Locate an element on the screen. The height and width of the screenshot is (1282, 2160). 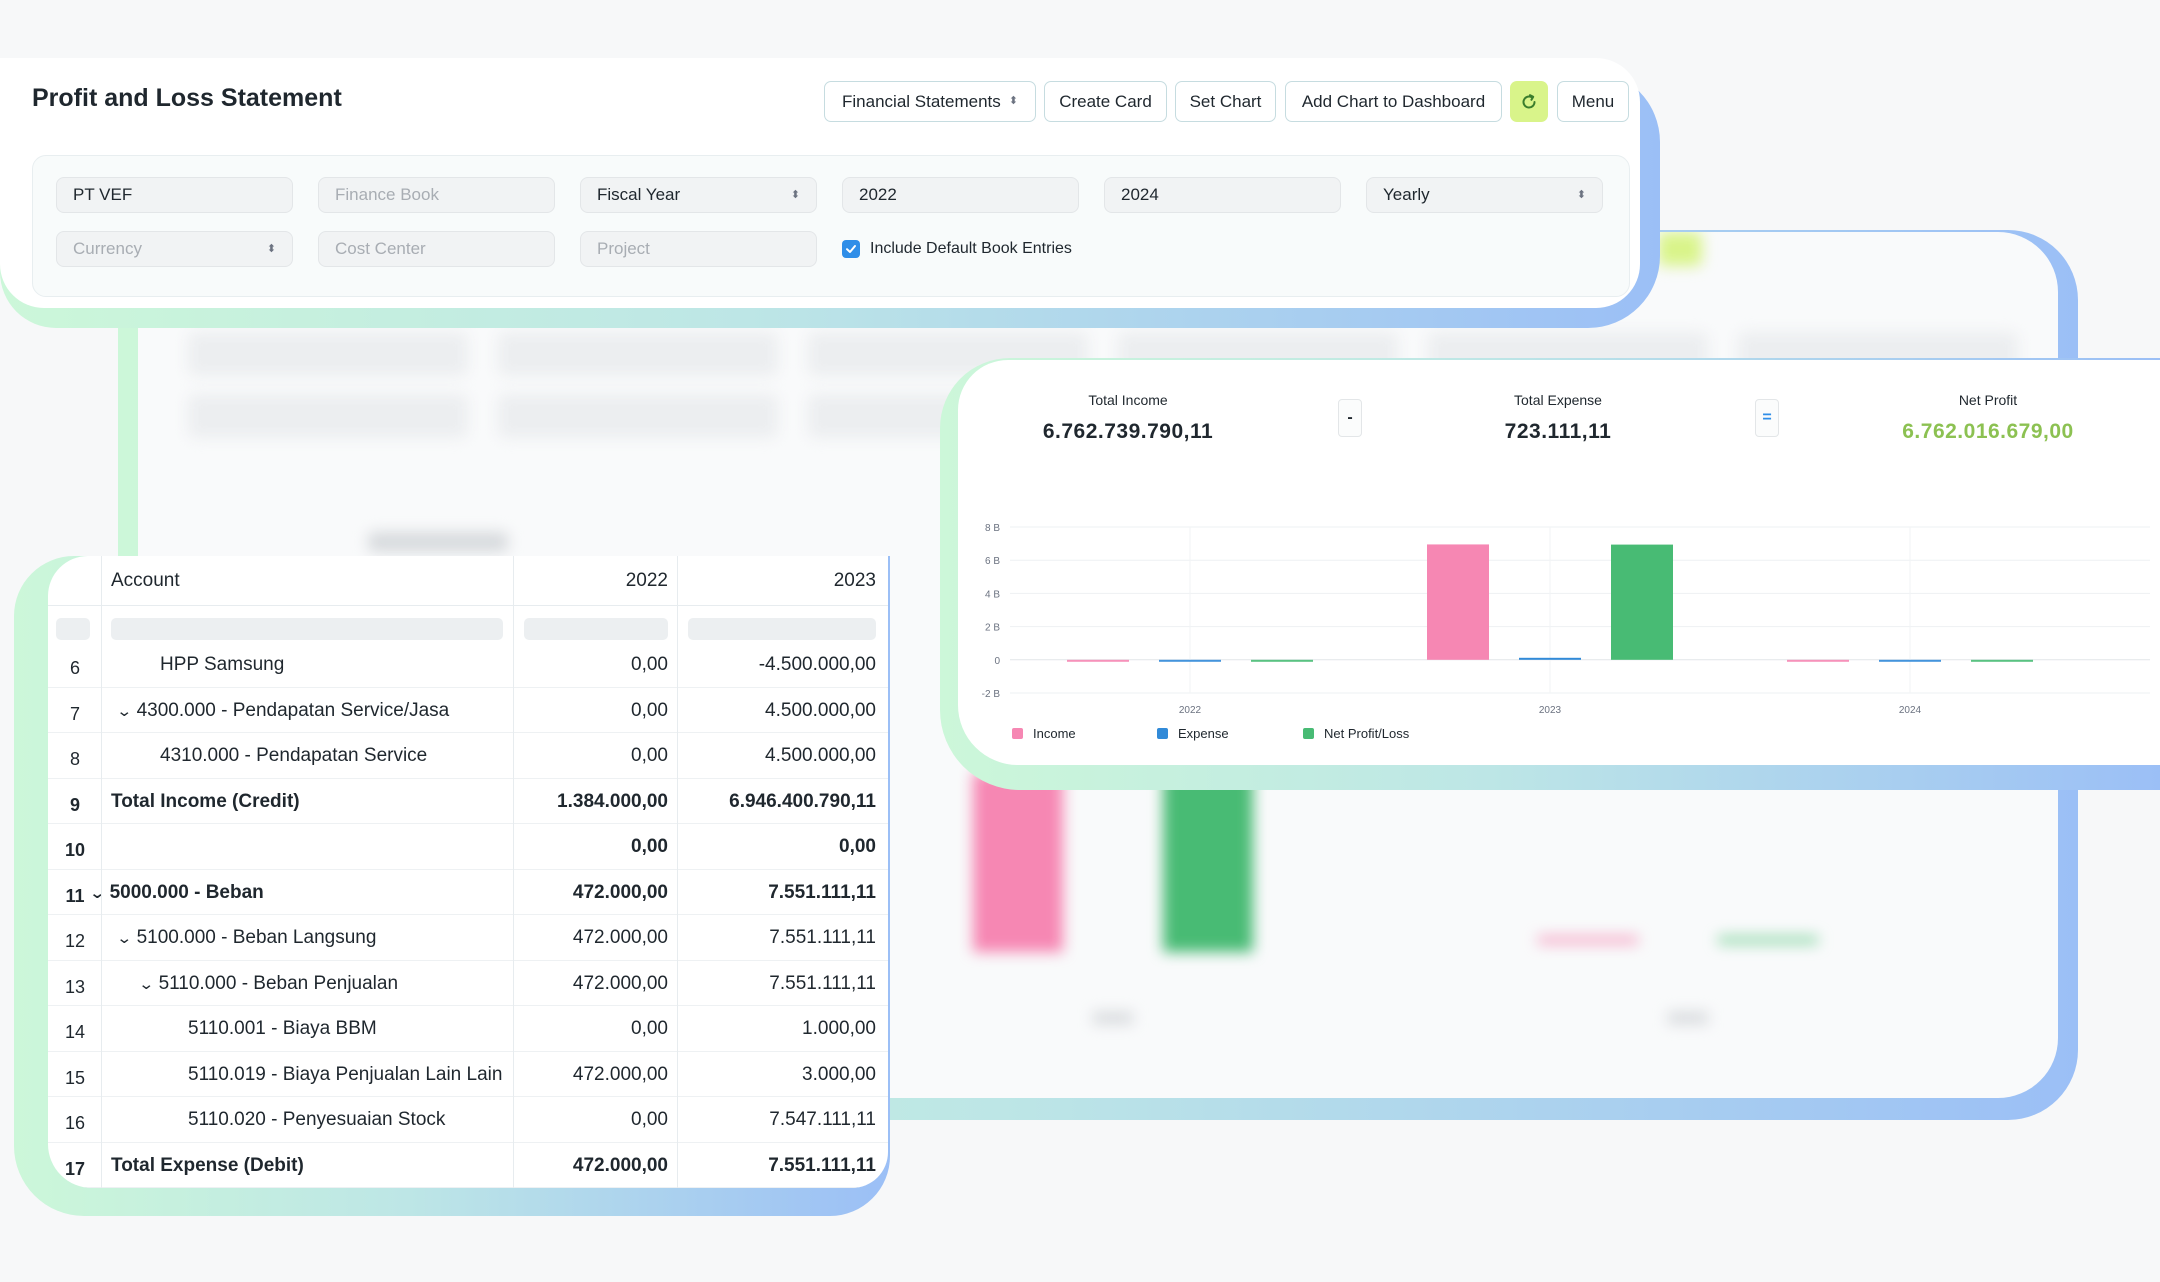
table-row: 6 HPP Samsung 0,00 -4.500.000,00 is located at coordinates (468, 665).